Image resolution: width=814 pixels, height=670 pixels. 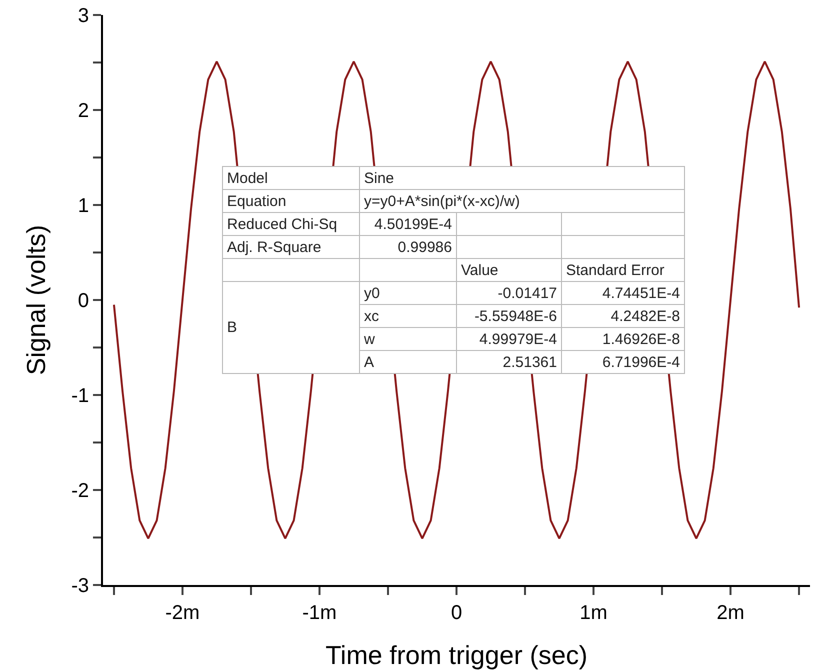 What do you see at coordinates (509, 316) in the screenshot?
I see `annotation: -5.55948E-6` at bounding box center [509, 316].